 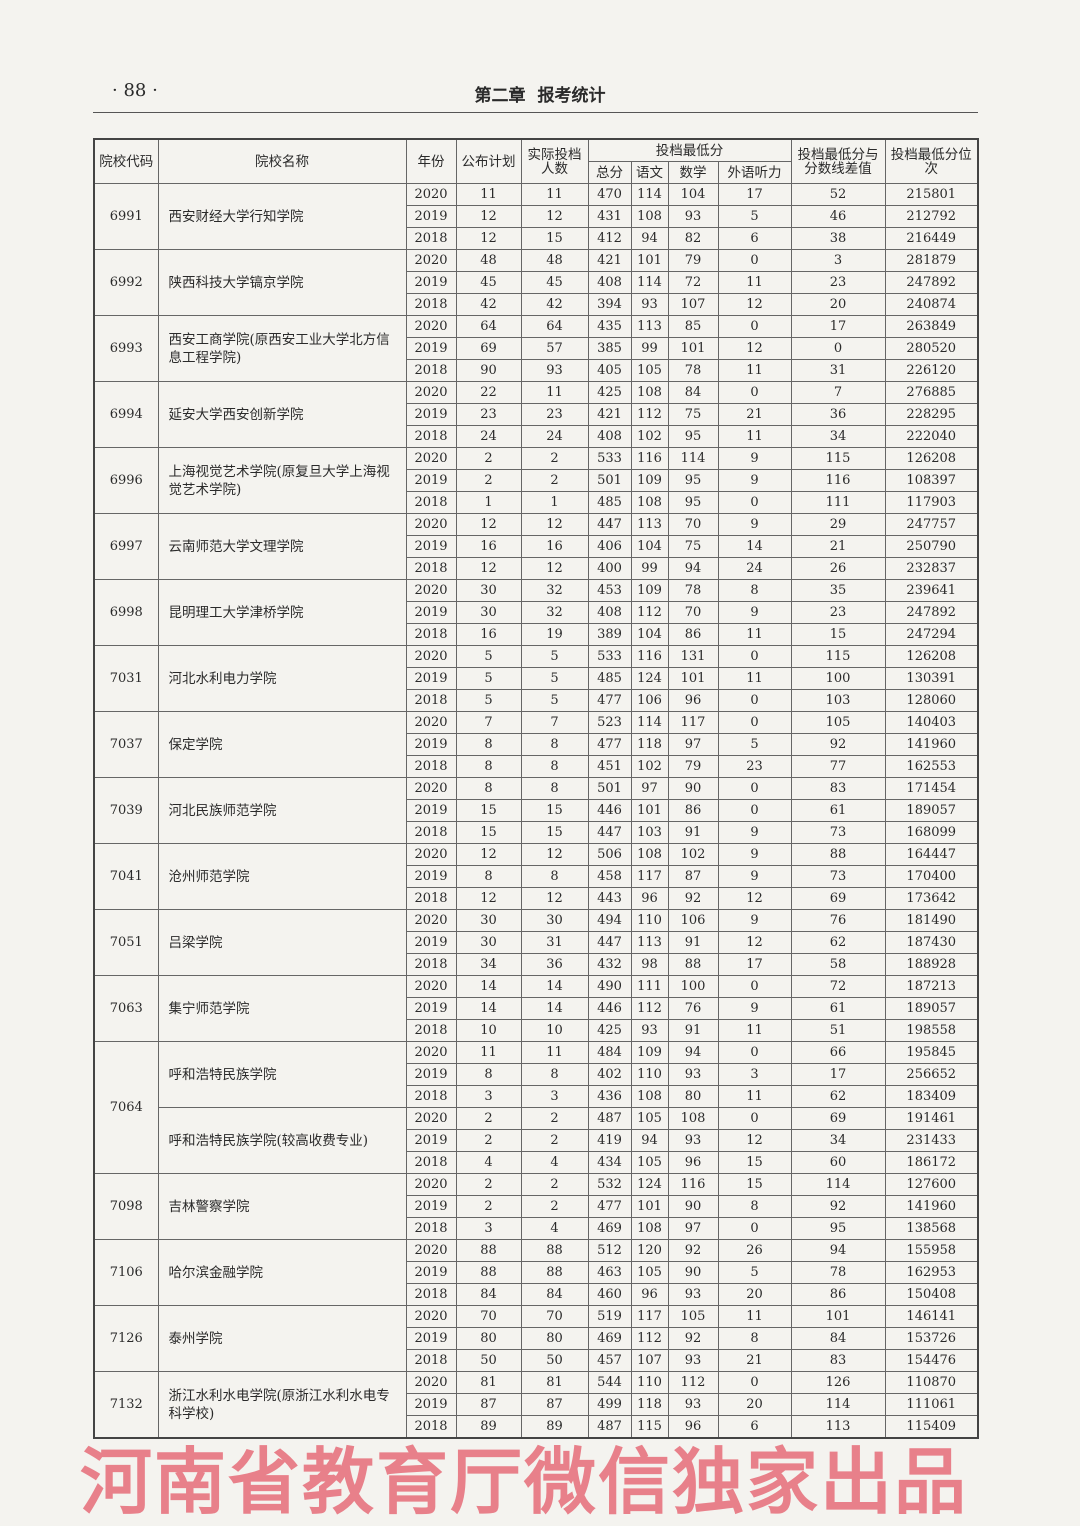 What do you see at coordinates (488, 414) in the screenshot?
I see `cell-plan: 23` at bounding box center [488, 414].